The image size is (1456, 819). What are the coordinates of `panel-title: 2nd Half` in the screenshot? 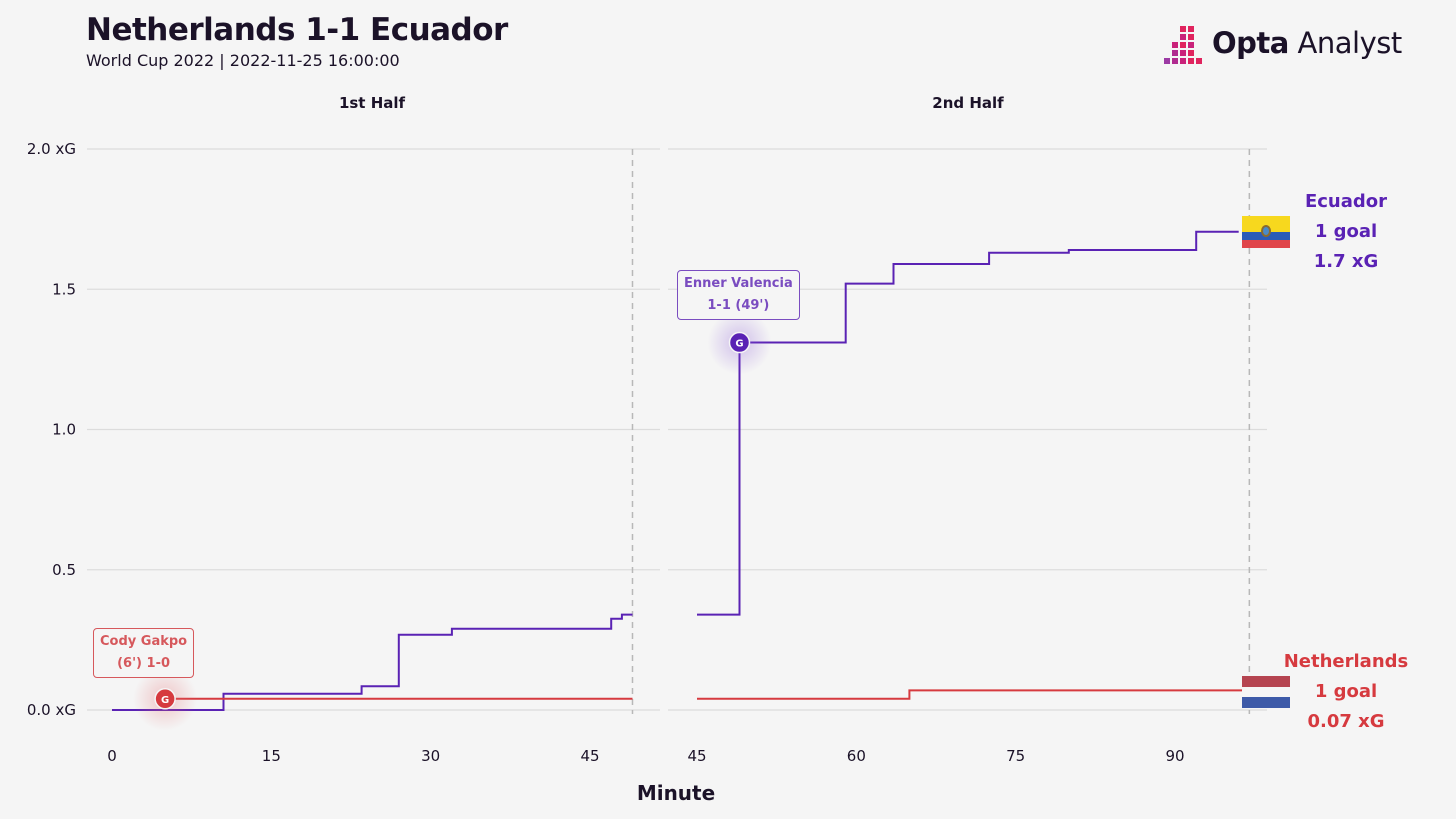 It's located at (968, 103).